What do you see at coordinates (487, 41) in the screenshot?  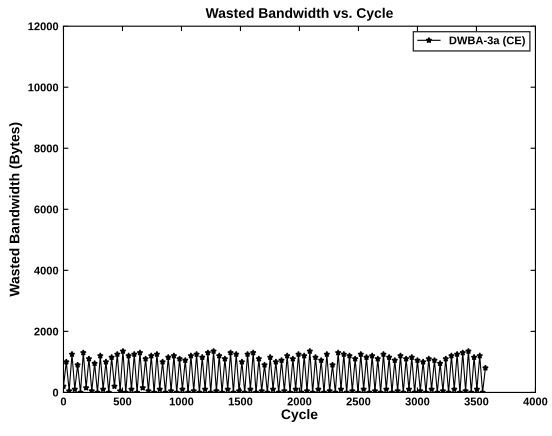 I see `legend-label: DWBA-3a (CE)` at bounding box center [487, 41].